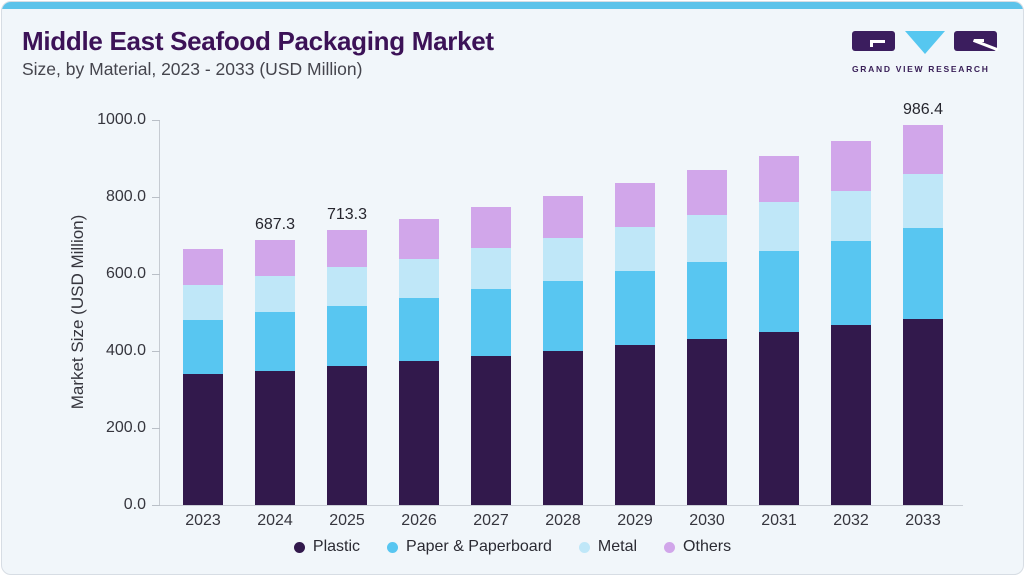 Image resolution: width=1025 pixels, height=576 pixels. What do you see at coordinates (203, 267) in the screenshot?
I see `bar-segment-others-2023` at bounding box center [203, 267].